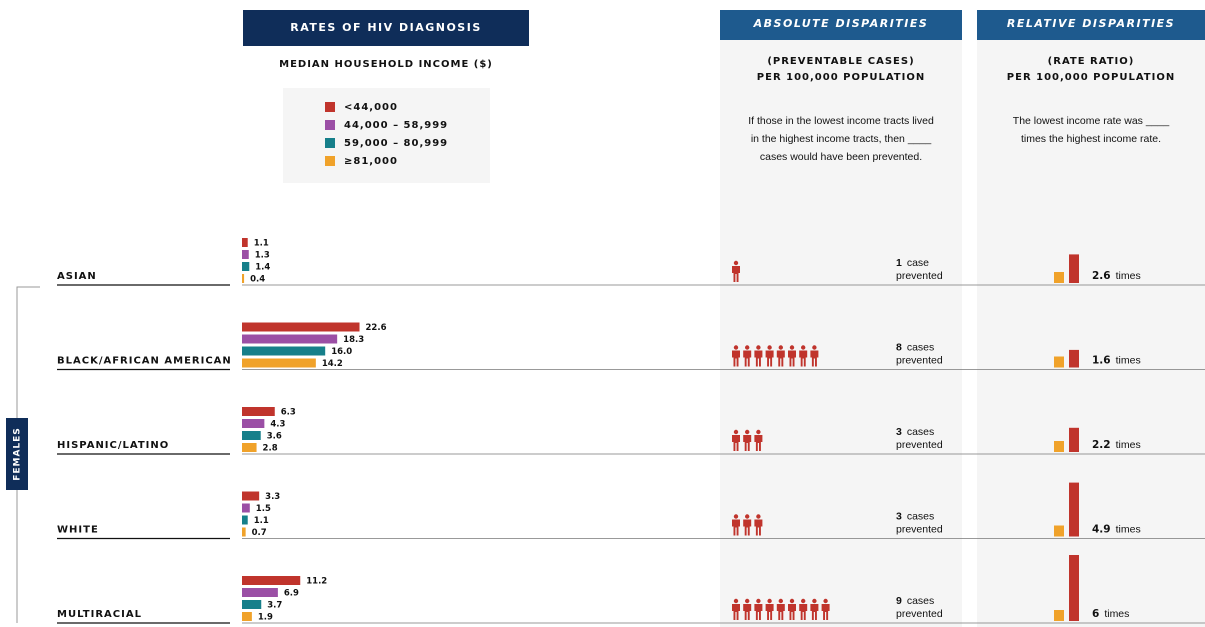 This screenshot has width=1205, height=627. I want to click on relative-title: RELATIVE DISPARITIES, so click(1091, 23).